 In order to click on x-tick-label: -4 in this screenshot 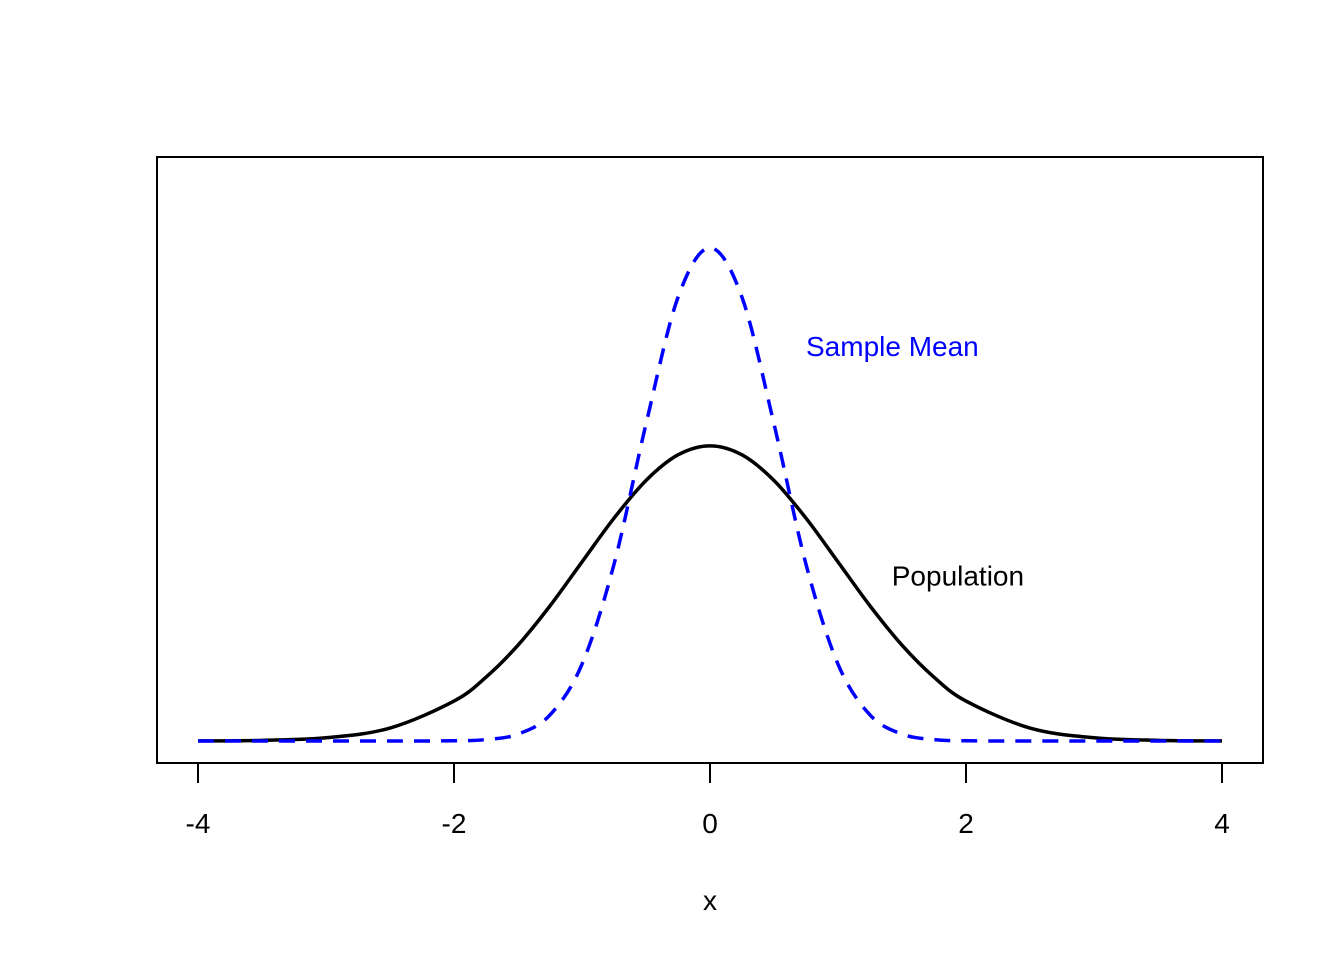, I will do `click(198, 823)`.